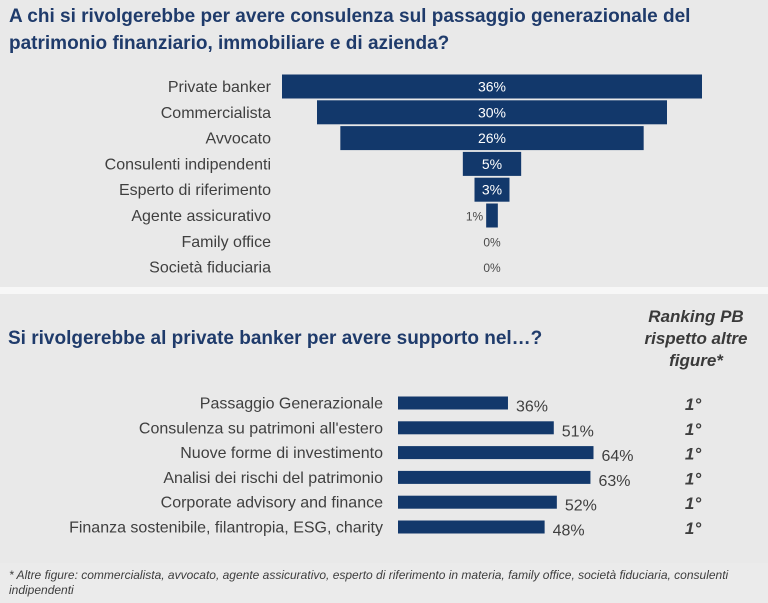 Image resolution: width=768 pixels, height=603 pixels. What do you see at coordinates (210, 268) in the screenshot?
I see `funnel-category-label: Società fiduciaria` at bounding box center [210, 268].